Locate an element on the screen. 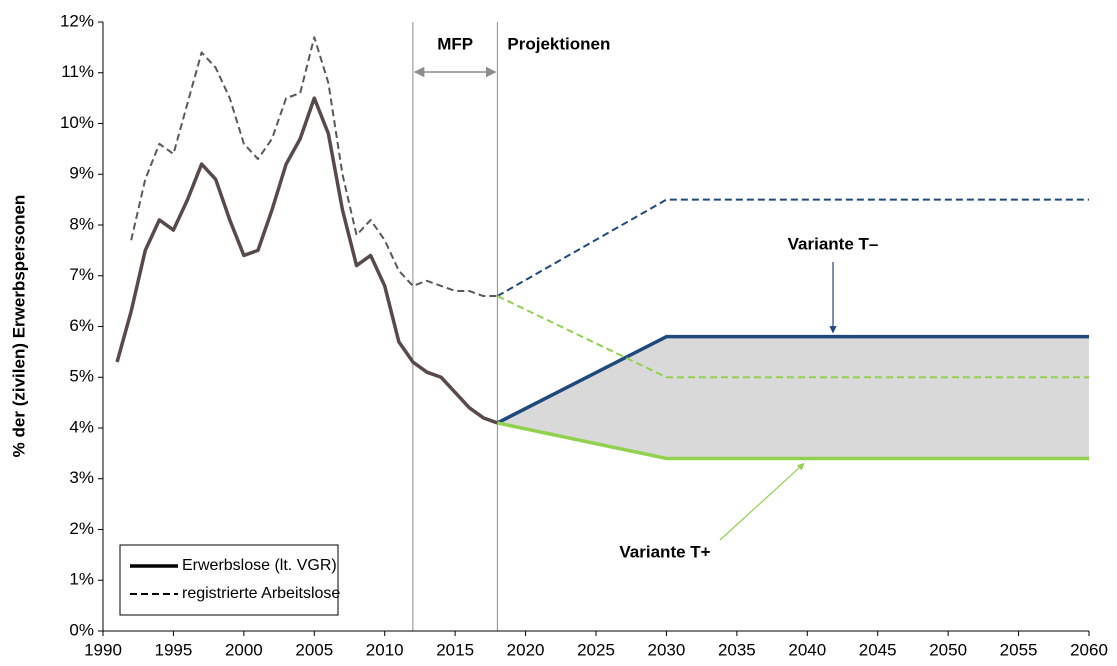  x-tick-label: 2020 is located at coordinates (526, 649).